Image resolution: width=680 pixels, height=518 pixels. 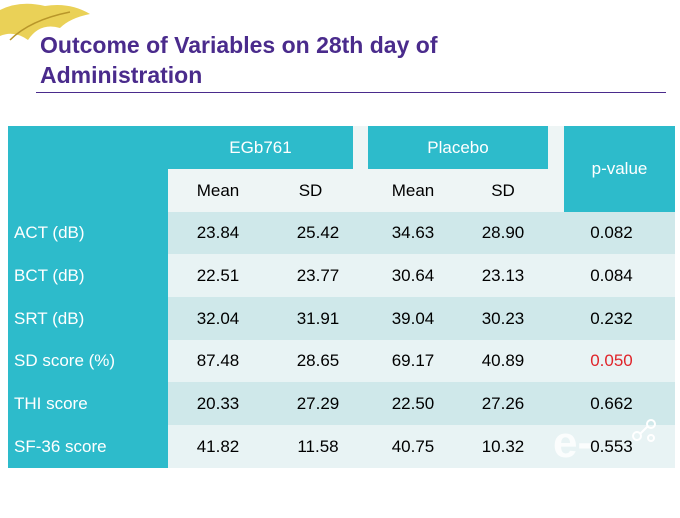 I want to click on title-line-1: Outcome of Variables on 28th day of, so click(x=239, y=45).